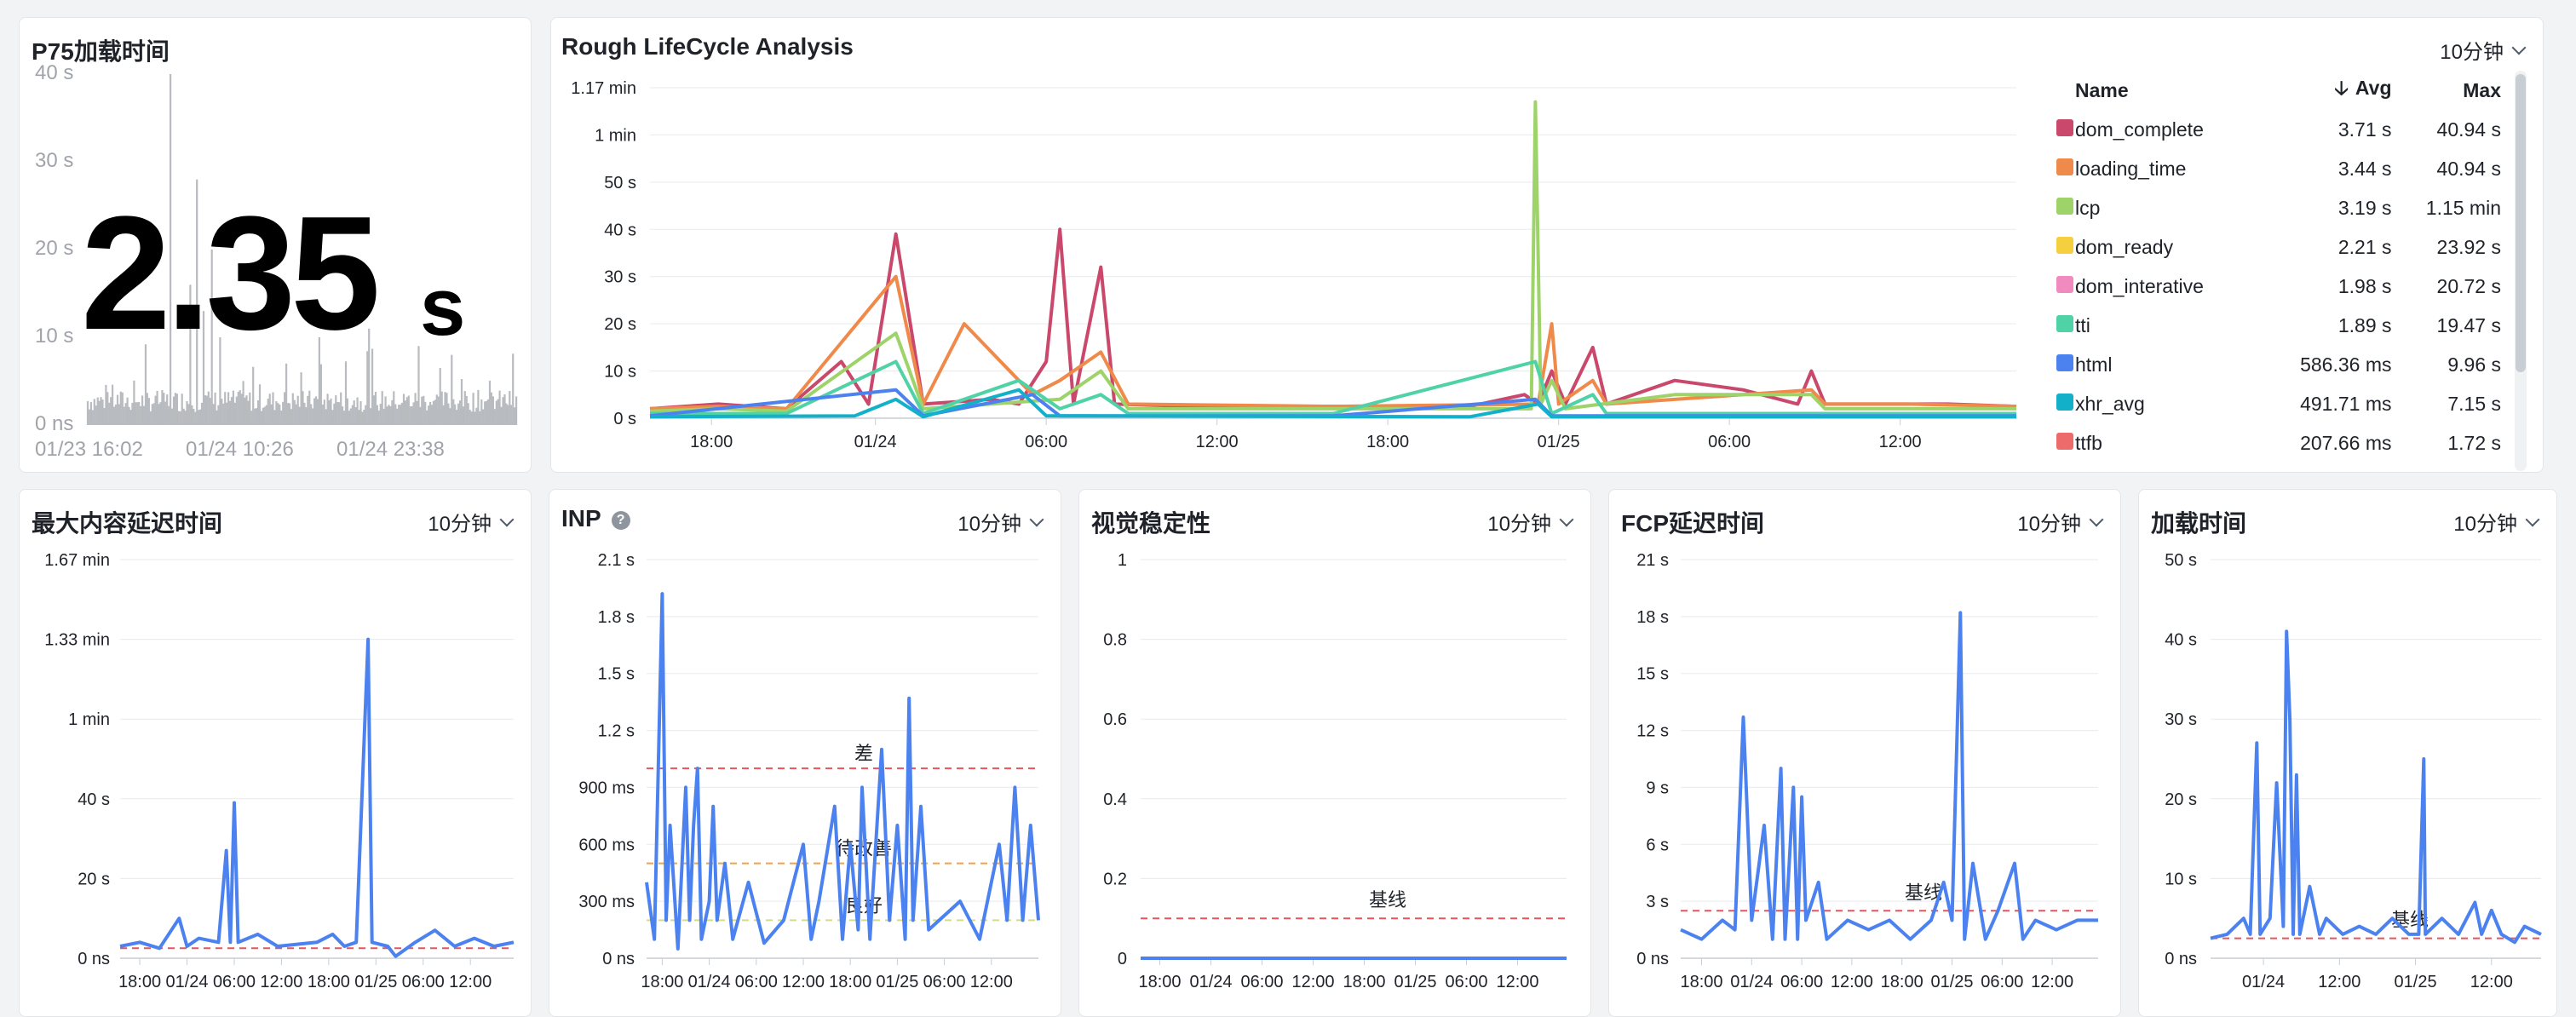 Image resolution: width=2576 pixels, height=1017 pixels. I want to click on p75-x-tick: 01/24 10:26, so click(240, 449).